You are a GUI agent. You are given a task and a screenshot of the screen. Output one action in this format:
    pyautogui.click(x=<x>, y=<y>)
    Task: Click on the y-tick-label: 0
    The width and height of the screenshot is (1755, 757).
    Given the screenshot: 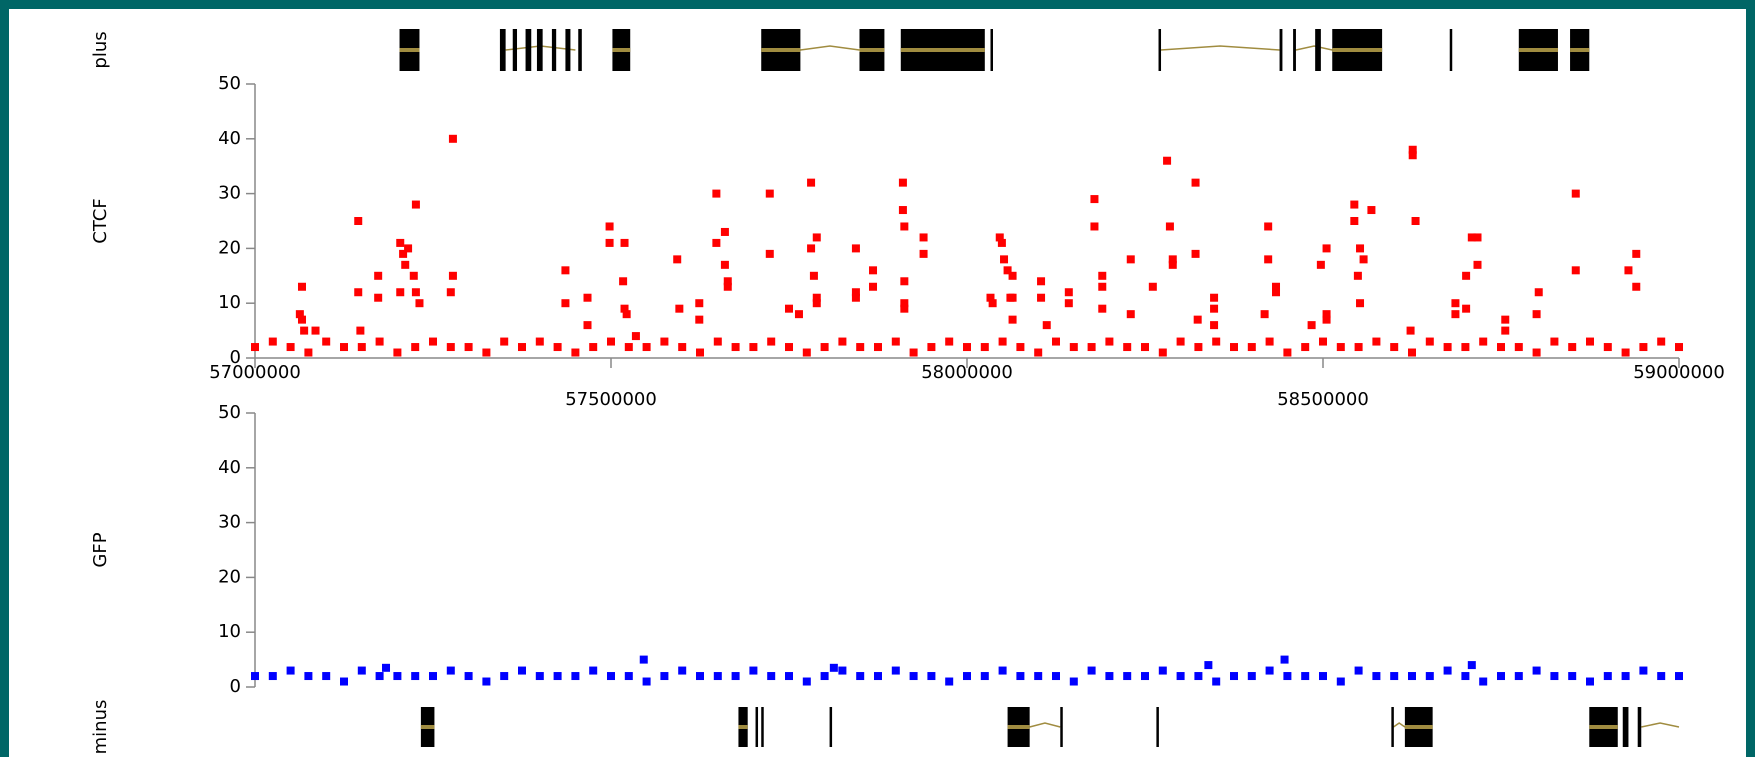 What is the action you would take?
    pyautogui.click(x=235, y=686)
    